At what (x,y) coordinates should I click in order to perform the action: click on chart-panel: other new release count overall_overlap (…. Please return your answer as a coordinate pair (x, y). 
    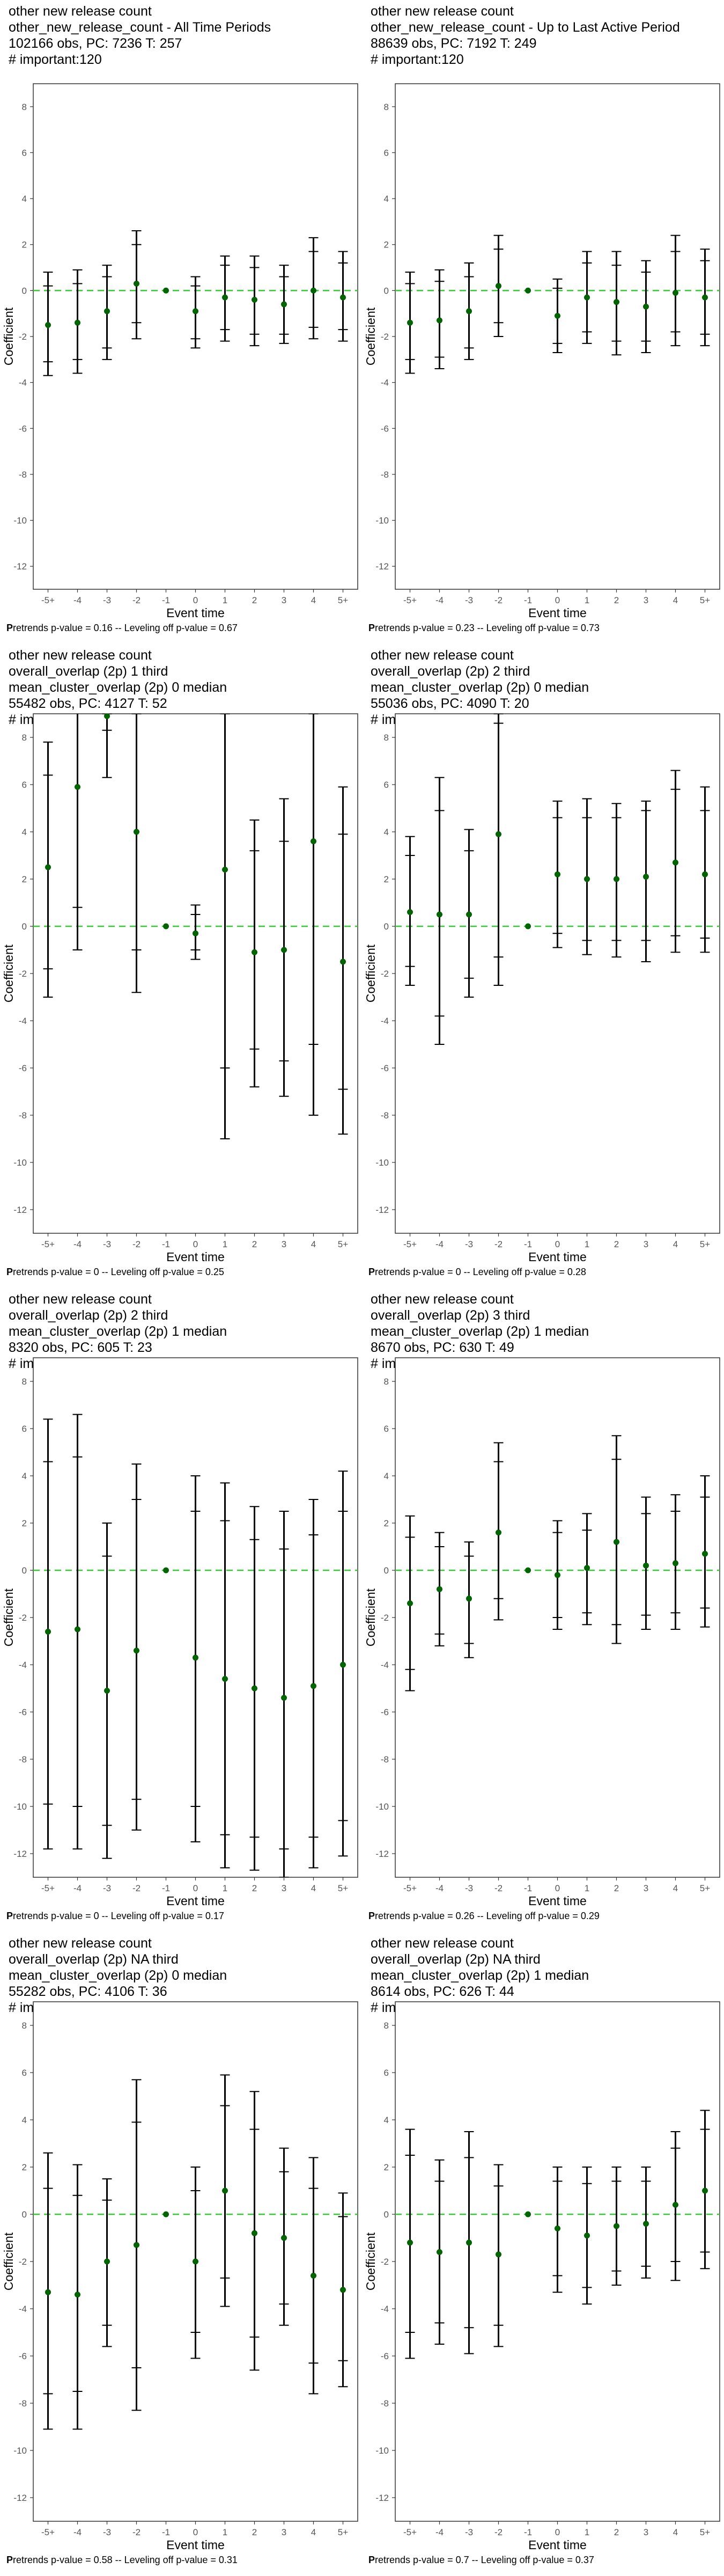
    Looking at the image, I should click on (181, 966).